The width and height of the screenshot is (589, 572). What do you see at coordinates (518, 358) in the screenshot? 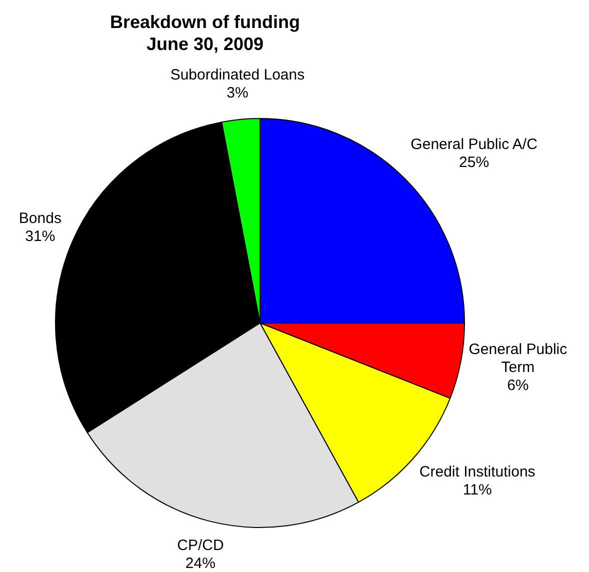
I see `slice-label: General Public Term` at bounding box center [518, 358].